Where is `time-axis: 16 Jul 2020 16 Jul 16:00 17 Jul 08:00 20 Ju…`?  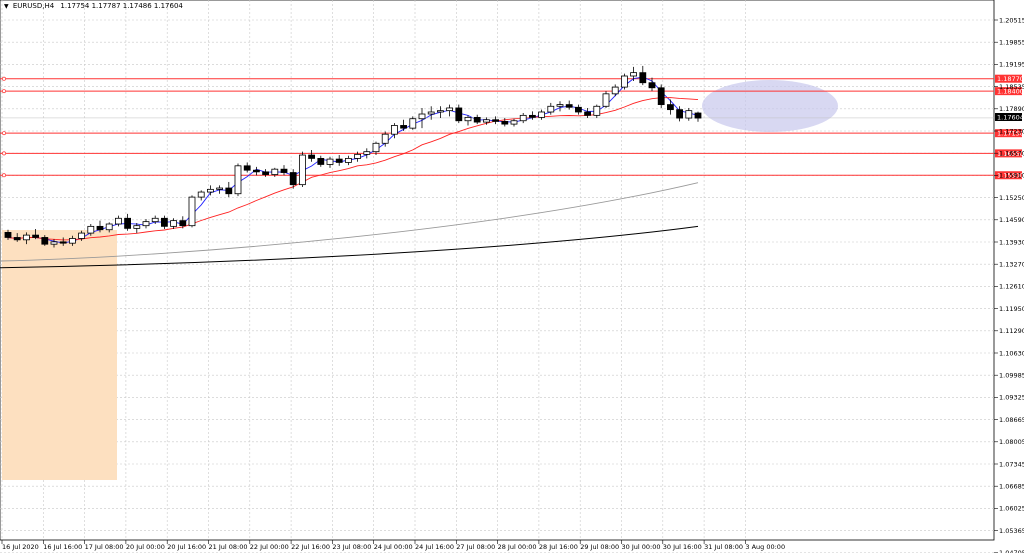
time-axis: 16 Jul 2020 16 Jul 16:00 17 Jul 08:00 20 Ju… is located at coordinates (393, 545).